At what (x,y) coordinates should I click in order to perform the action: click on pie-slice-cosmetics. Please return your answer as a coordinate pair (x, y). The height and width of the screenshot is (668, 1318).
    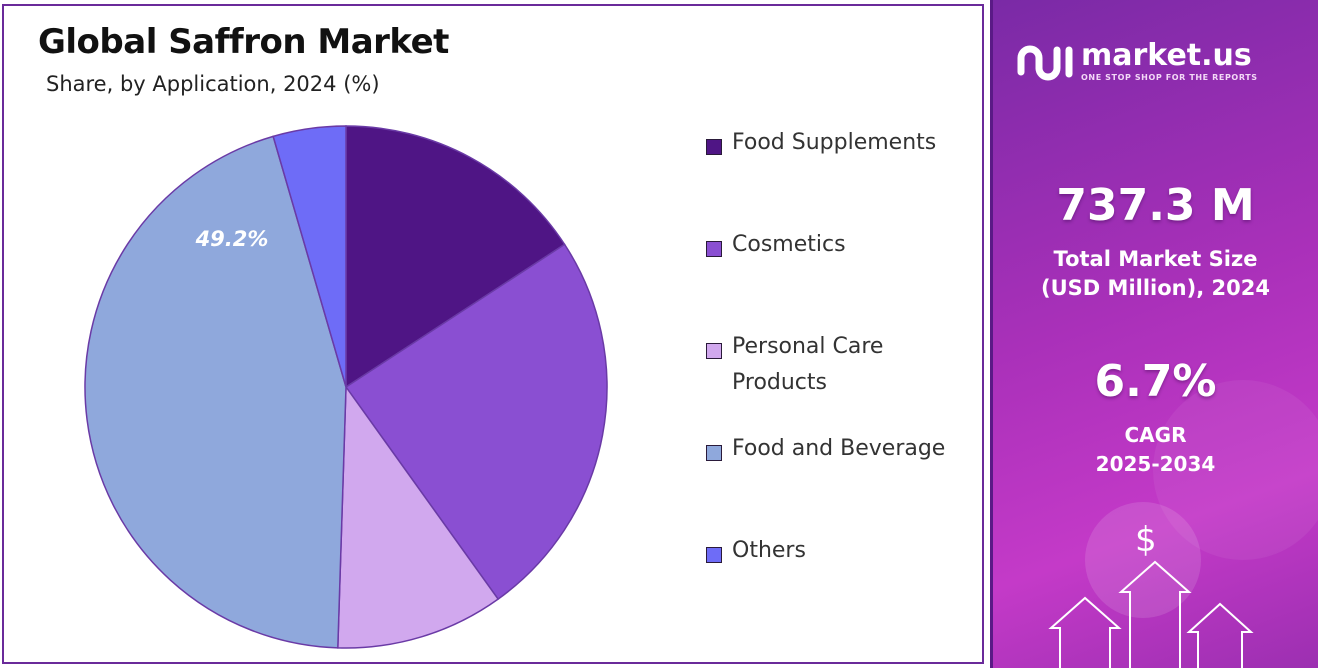
    Looking at the image, I should click on (476, 422).